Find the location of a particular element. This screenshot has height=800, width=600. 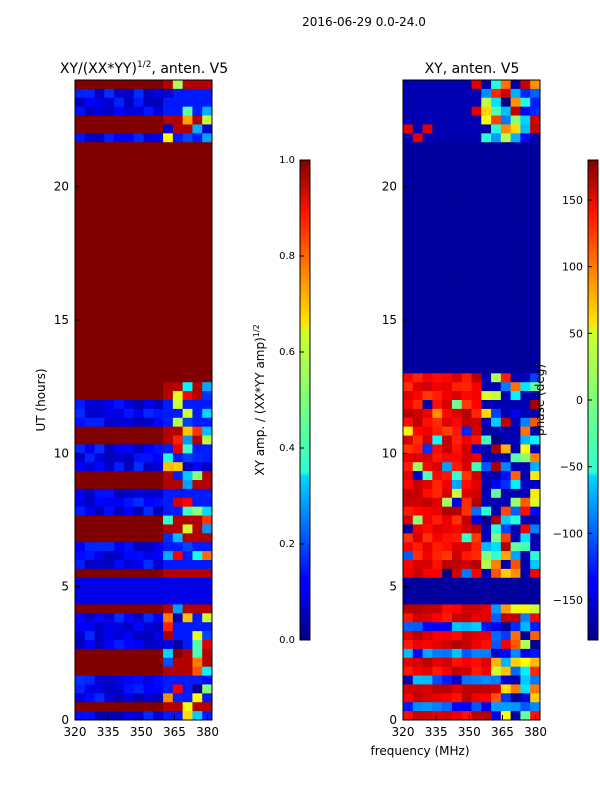

left-colorbar-label: XY amp. / (XX*YY amp)1/2 is located at coordinates (259, 399).